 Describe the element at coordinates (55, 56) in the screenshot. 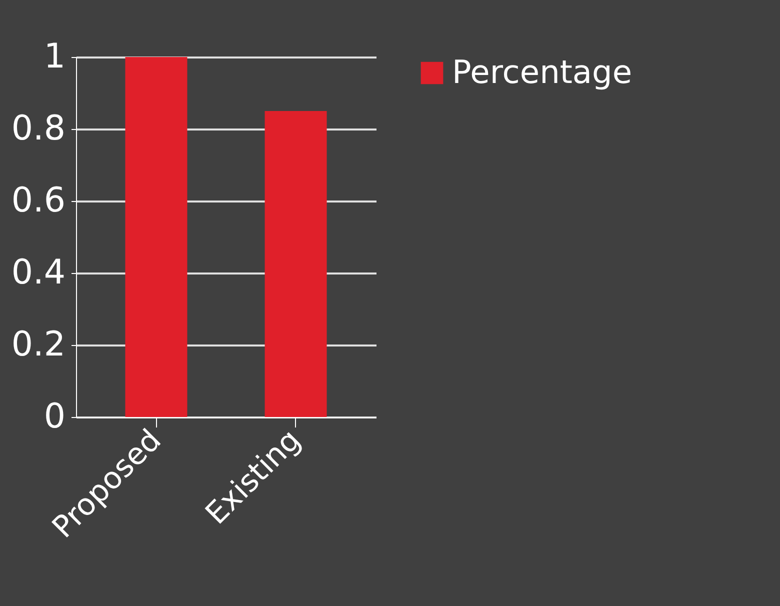

I see `y-tick-label: 1` at that location.